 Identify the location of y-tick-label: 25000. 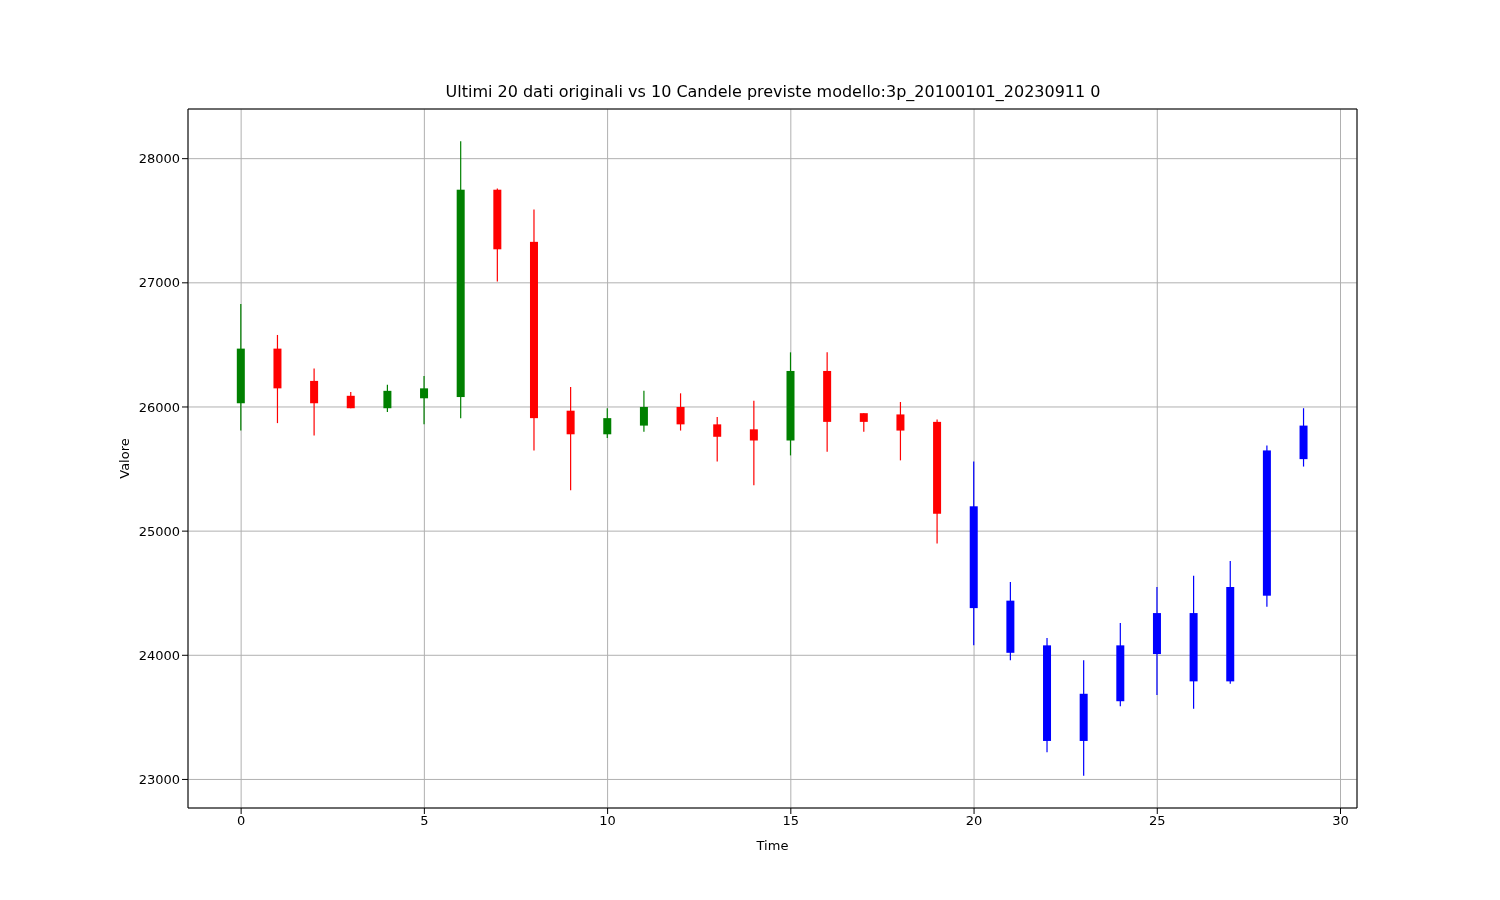
(159, 531).